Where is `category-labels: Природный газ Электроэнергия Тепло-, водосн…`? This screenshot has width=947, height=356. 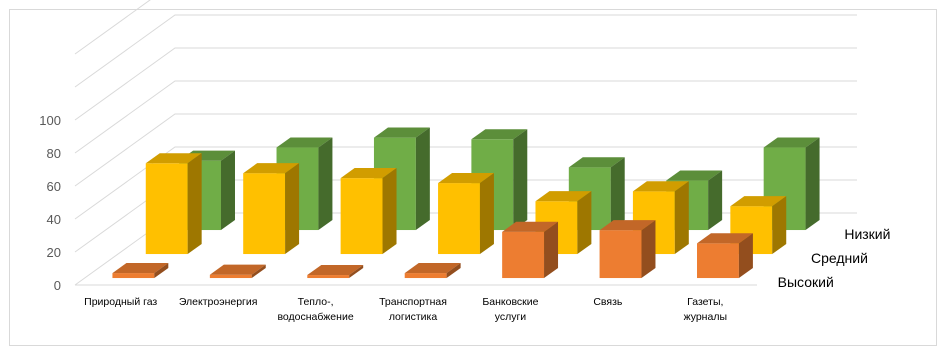
category-labels: Природный газ Электроэнергия Тепло-, водосн… is located at coordinates (405, 309).